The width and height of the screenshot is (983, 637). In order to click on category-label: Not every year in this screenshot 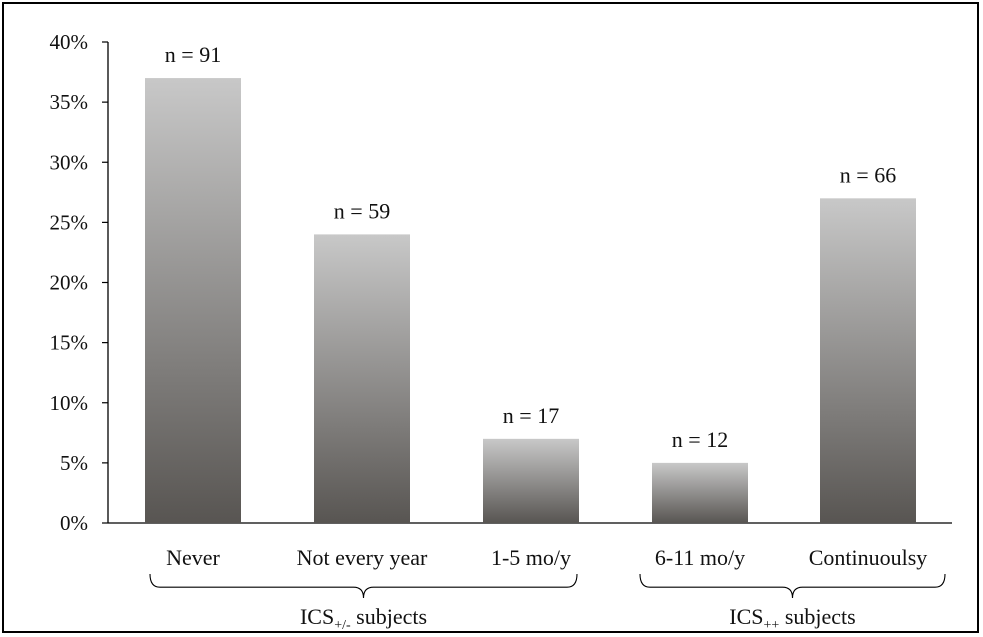, I will do `click(362, 557)`.